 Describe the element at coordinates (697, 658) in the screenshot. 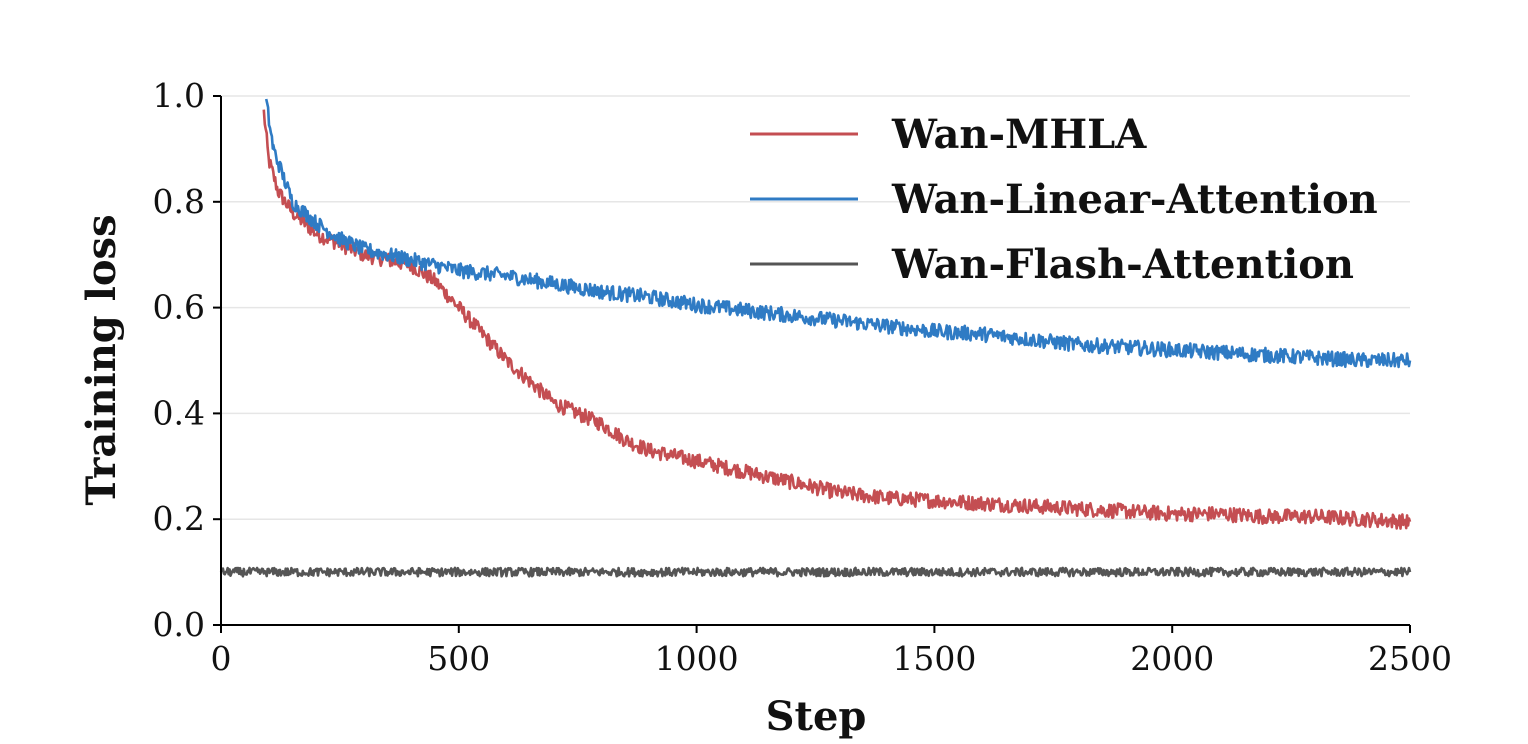

I see `x-tick-label-2: 1000` at that location.